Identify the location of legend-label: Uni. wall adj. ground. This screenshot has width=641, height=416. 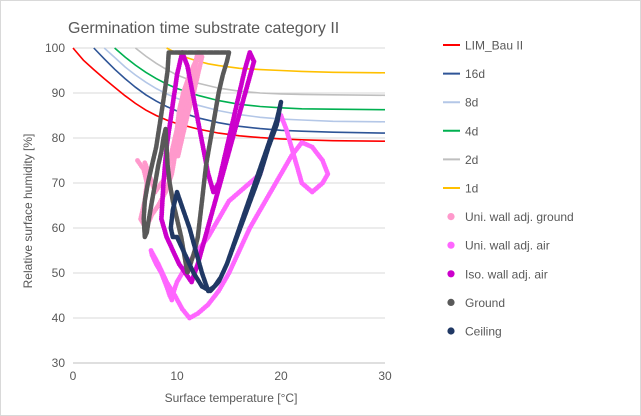
(519, 217).